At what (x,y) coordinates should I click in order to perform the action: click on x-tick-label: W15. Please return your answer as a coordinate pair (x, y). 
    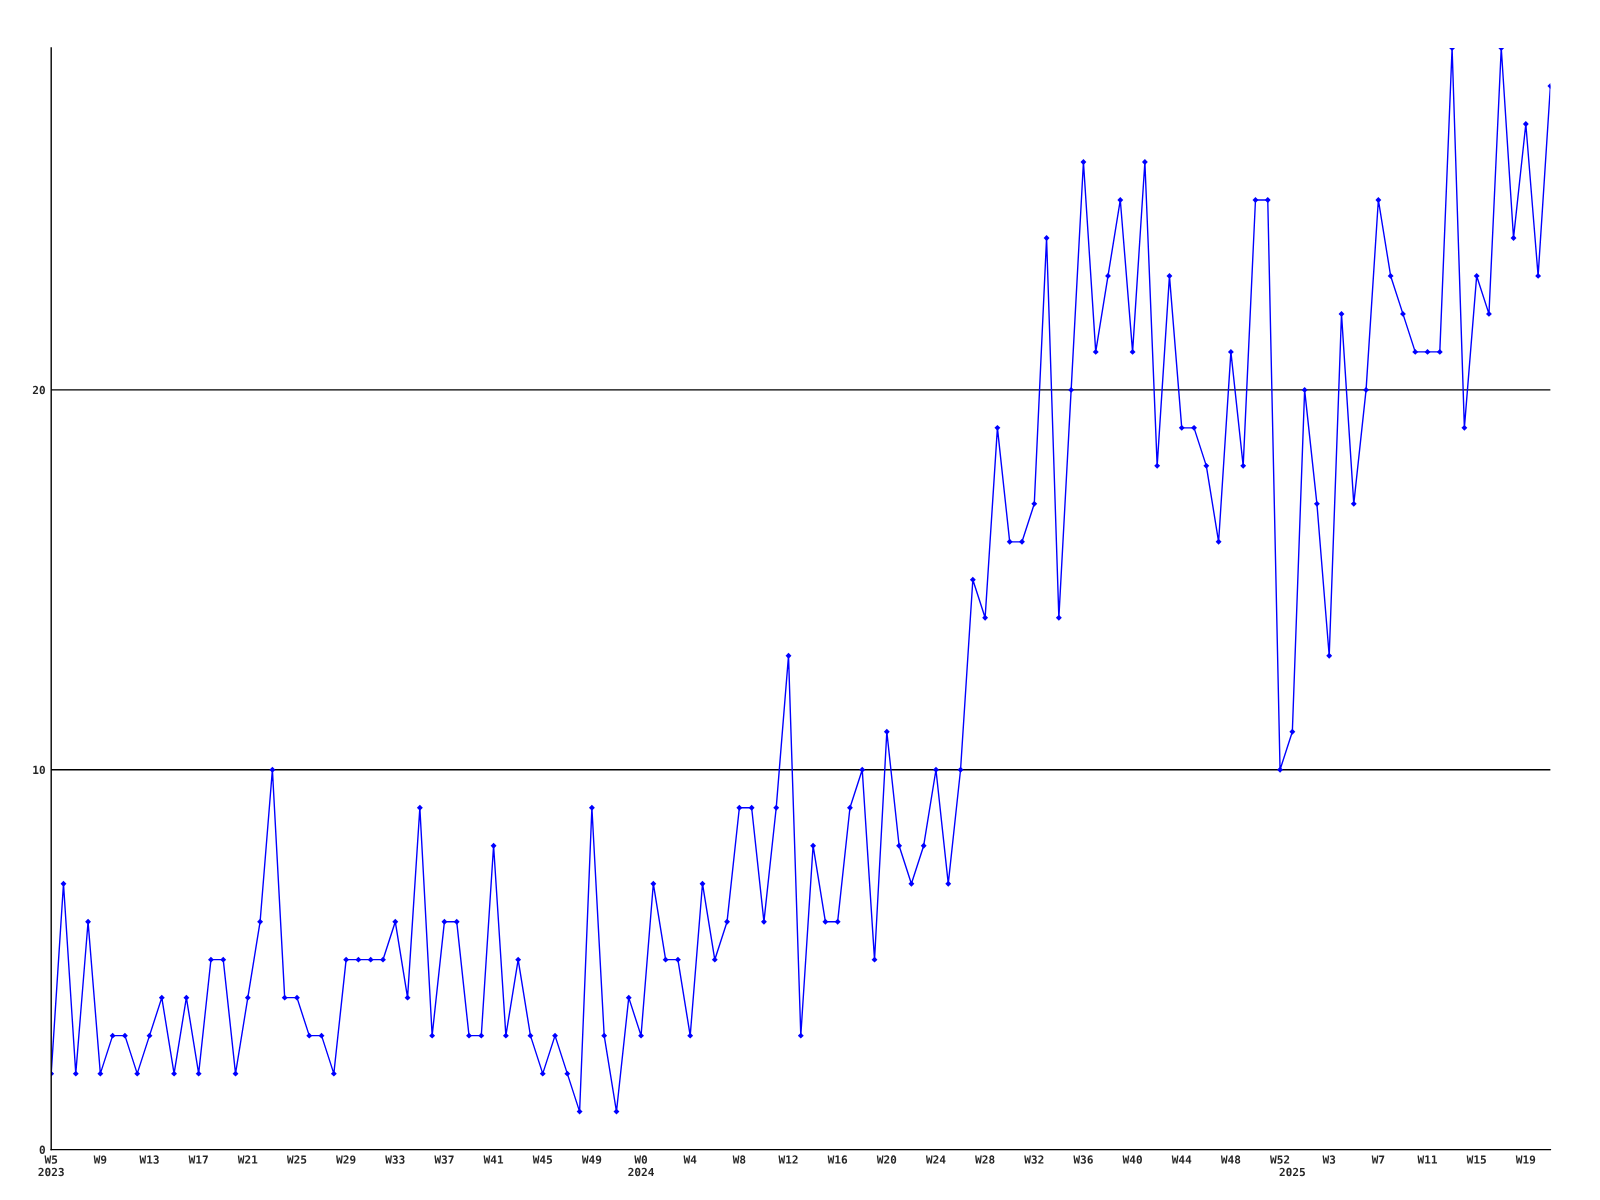
    Looking at the image, I should click on (1476, 1159).